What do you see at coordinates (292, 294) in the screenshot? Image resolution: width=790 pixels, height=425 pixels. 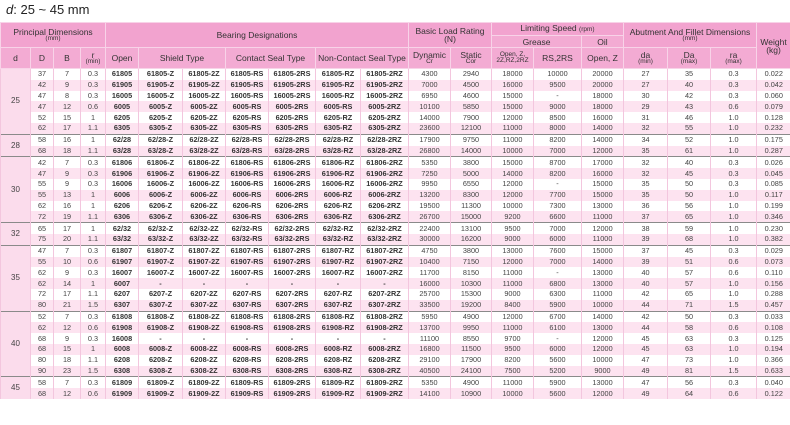 I see `cell-contact-2rs: 6207-2RS` at bounding box center [292, 294].